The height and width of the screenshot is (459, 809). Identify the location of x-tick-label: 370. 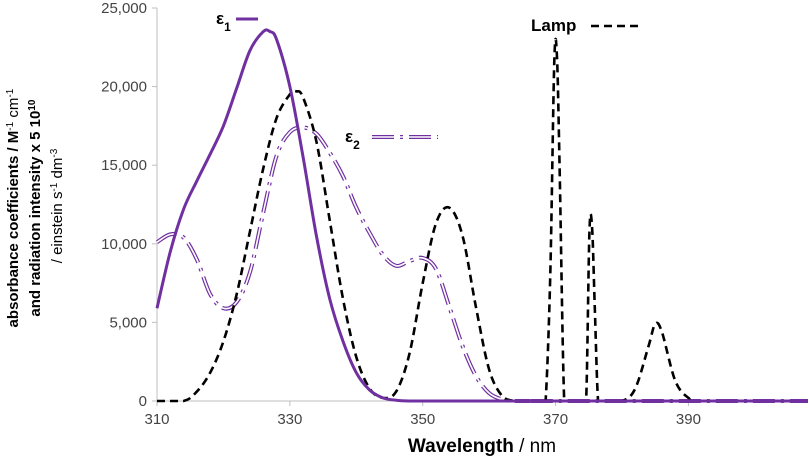
(555, 419).